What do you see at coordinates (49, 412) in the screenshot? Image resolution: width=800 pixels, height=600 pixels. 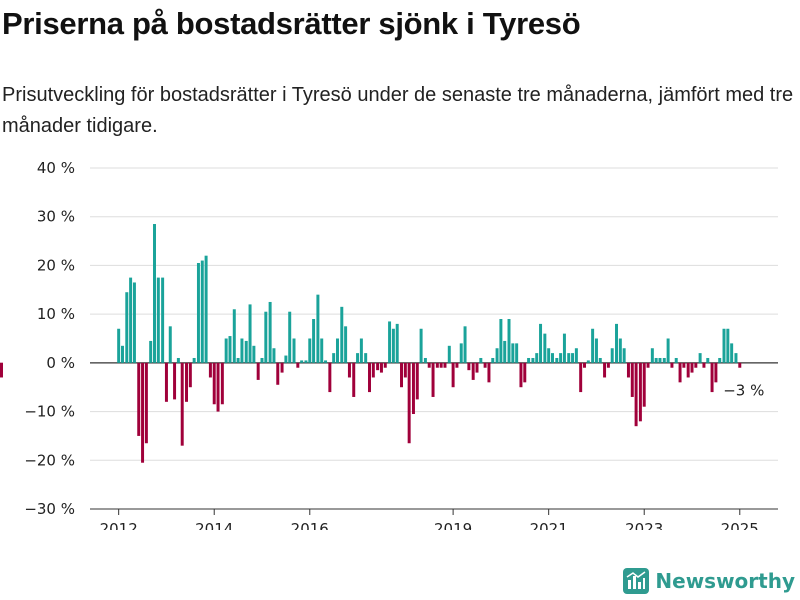 I see `y-tick-label: −10 %` at bounding box center [49, 412].